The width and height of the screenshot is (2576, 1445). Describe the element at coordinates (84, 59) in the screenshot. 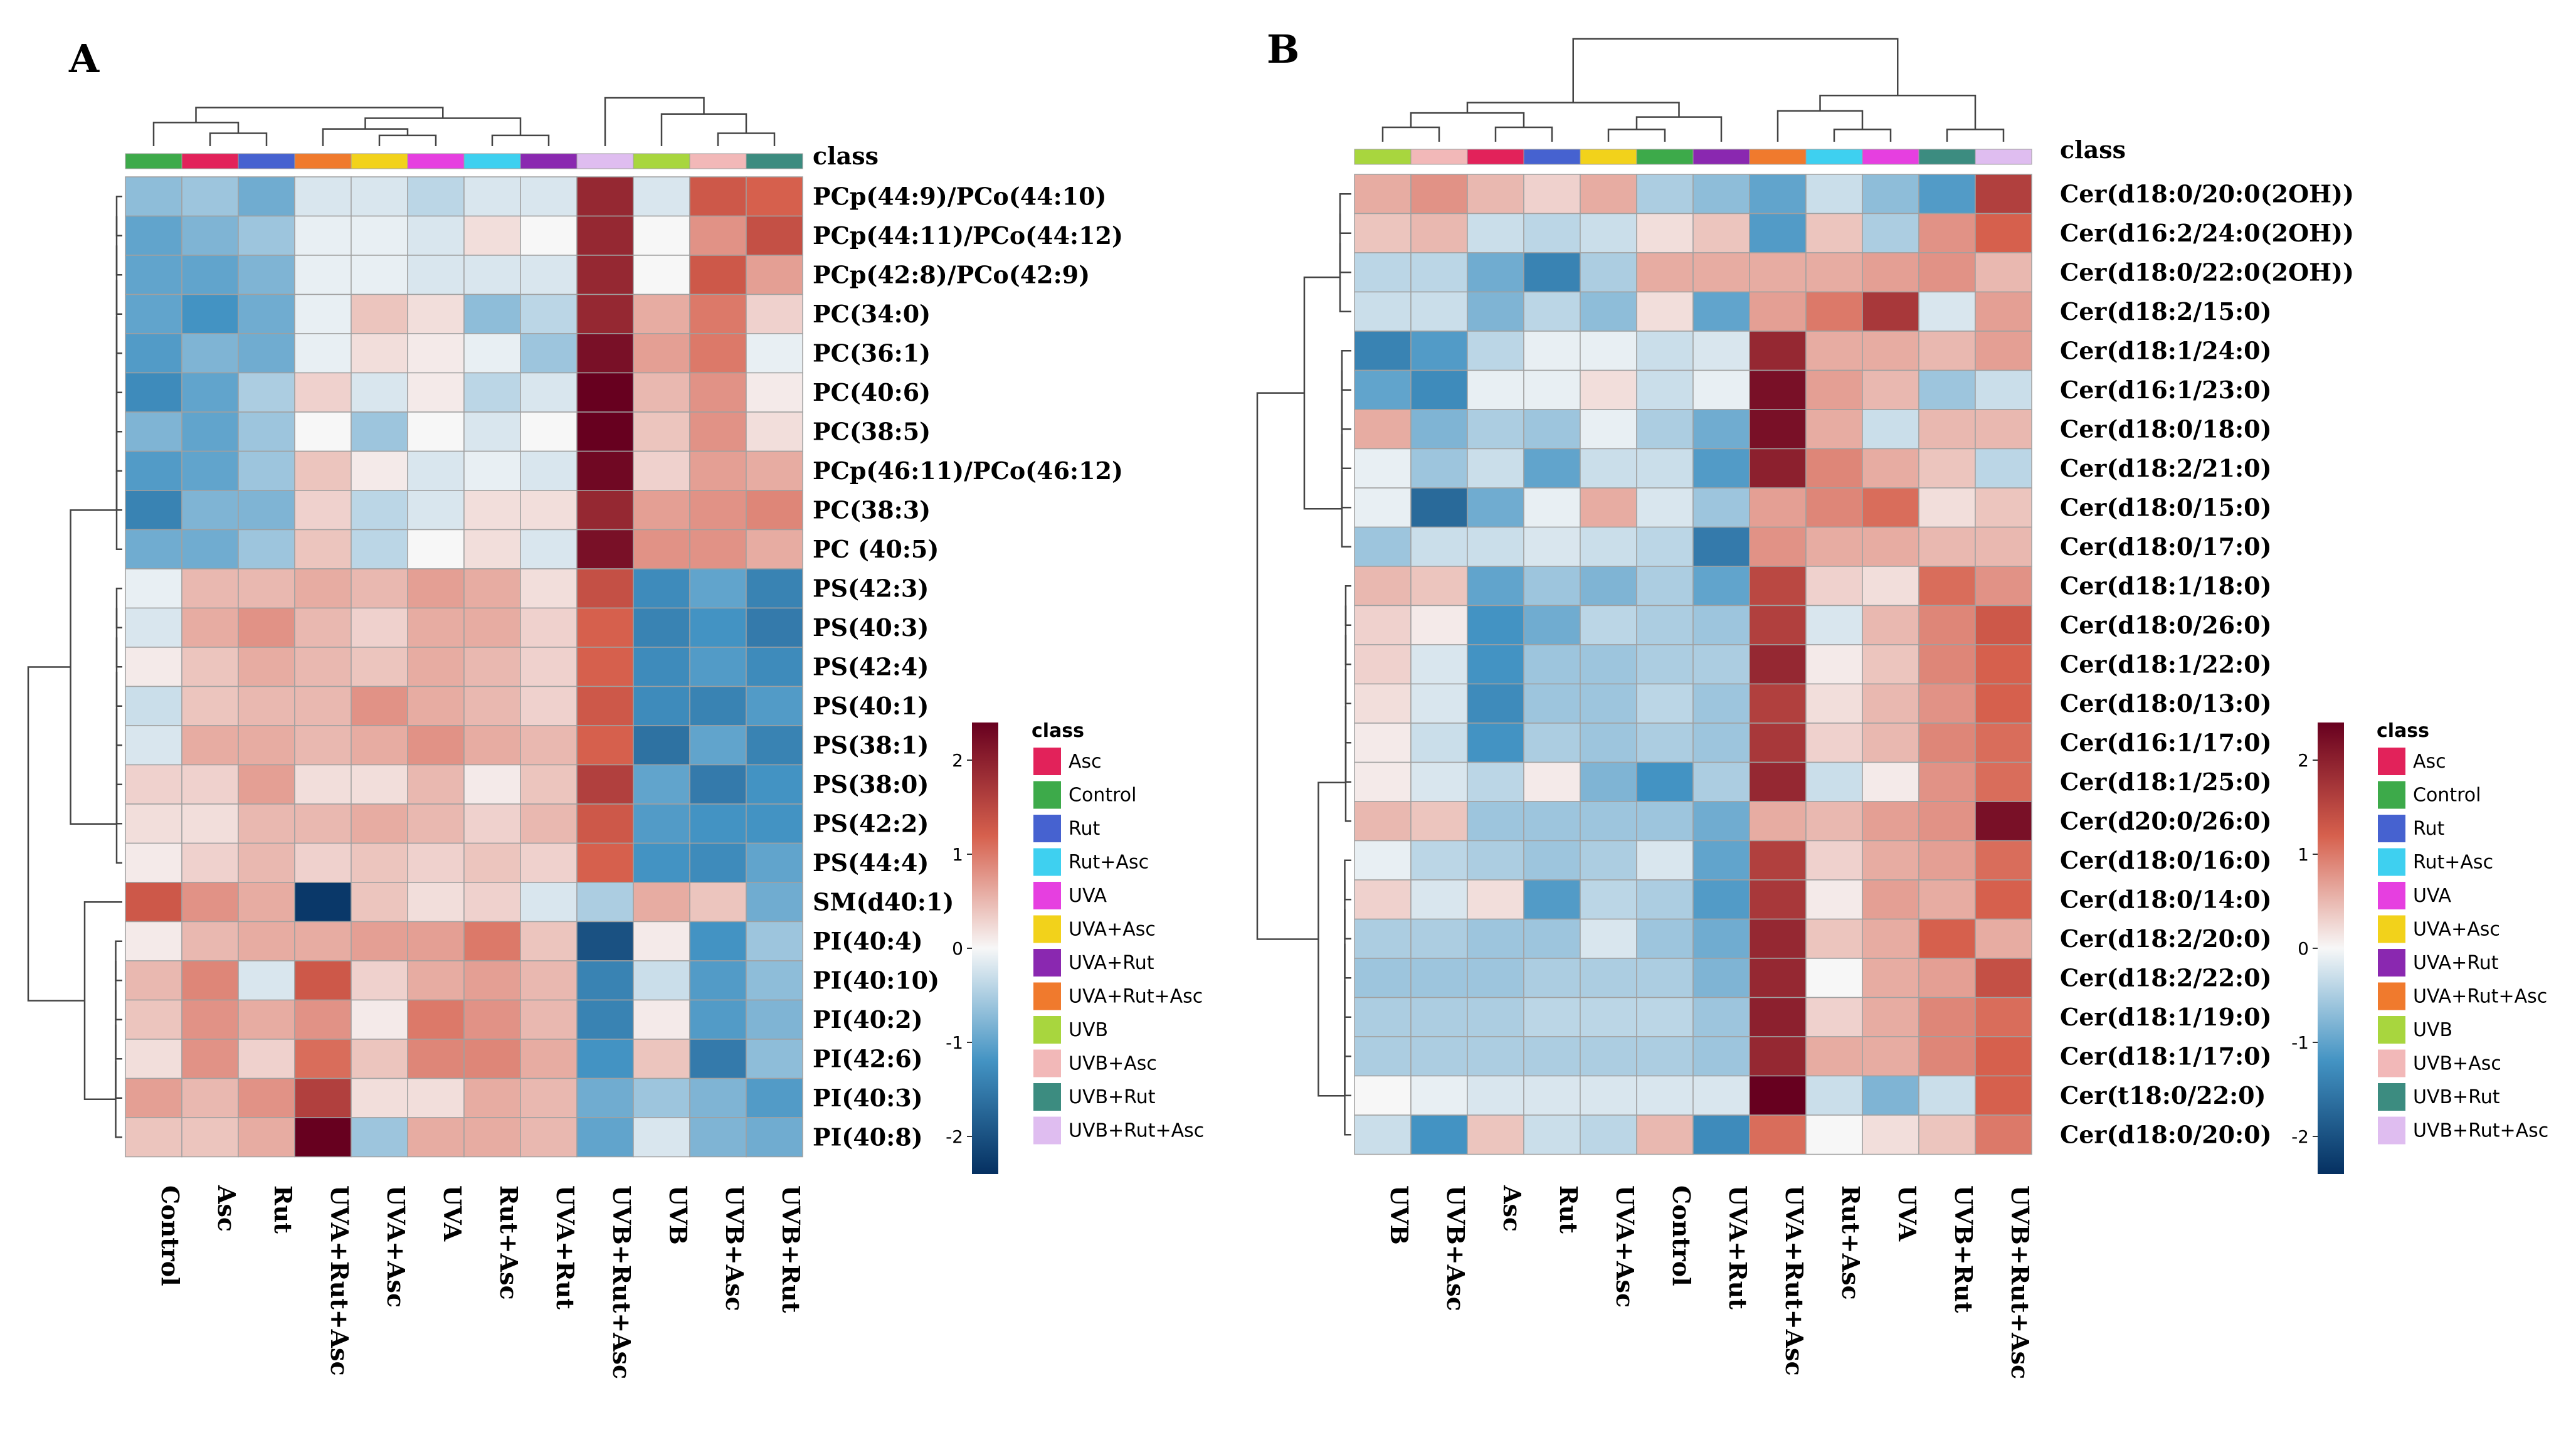

I see `panel-a-title: A` at that location.